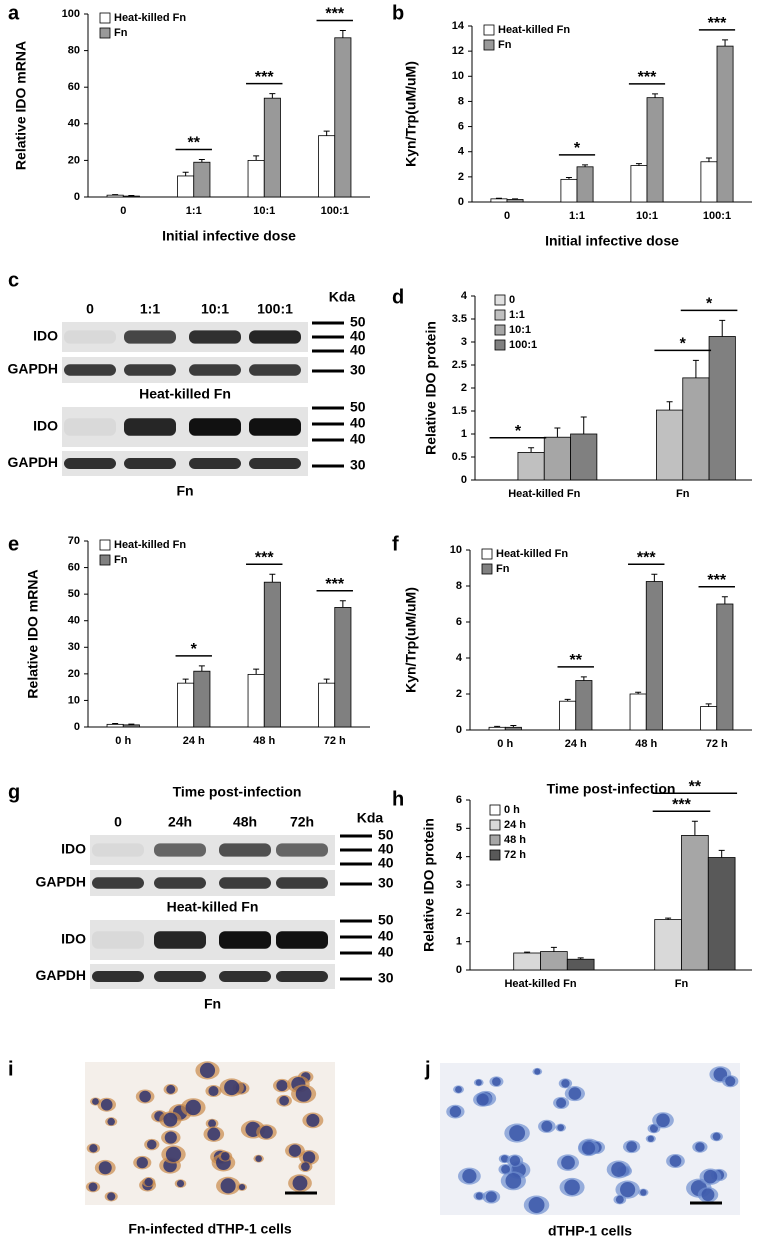 Image resolution: width=768 pixels, height=1241 pixels. I want to click on unit-label: Kda, so click(370, 818).